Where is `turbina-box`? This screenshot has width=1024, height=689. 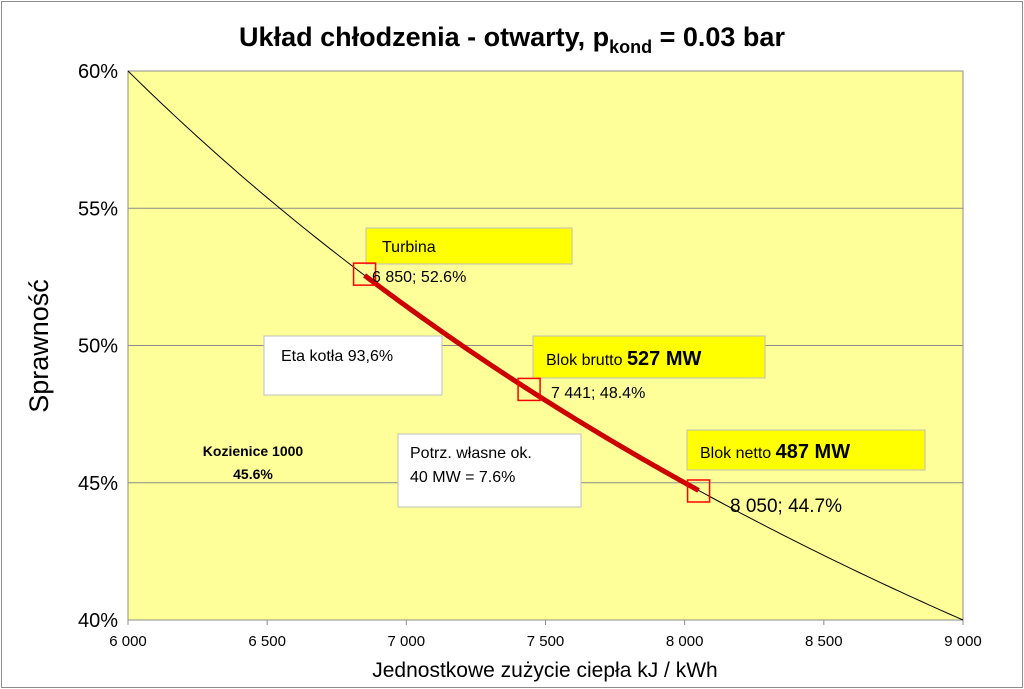
turbina-box is located at coordinates (469, 246).